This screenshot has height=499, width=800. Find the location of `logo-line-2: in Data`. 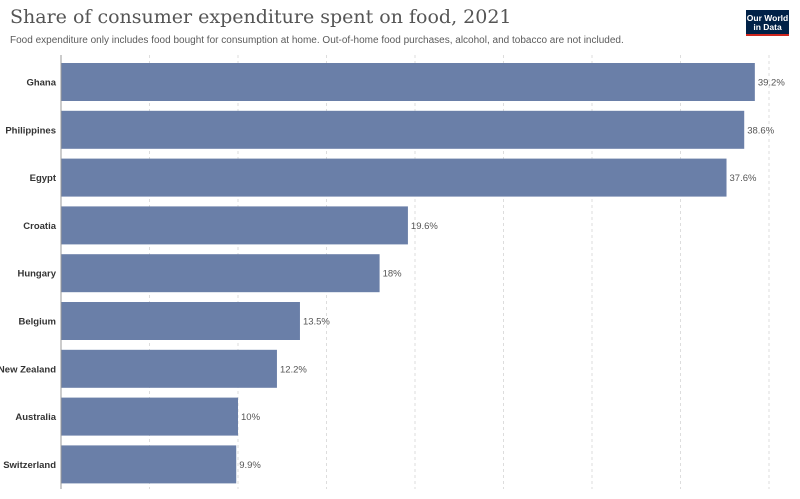

logo-line-2: in Data is located at coordinates (767, 27).